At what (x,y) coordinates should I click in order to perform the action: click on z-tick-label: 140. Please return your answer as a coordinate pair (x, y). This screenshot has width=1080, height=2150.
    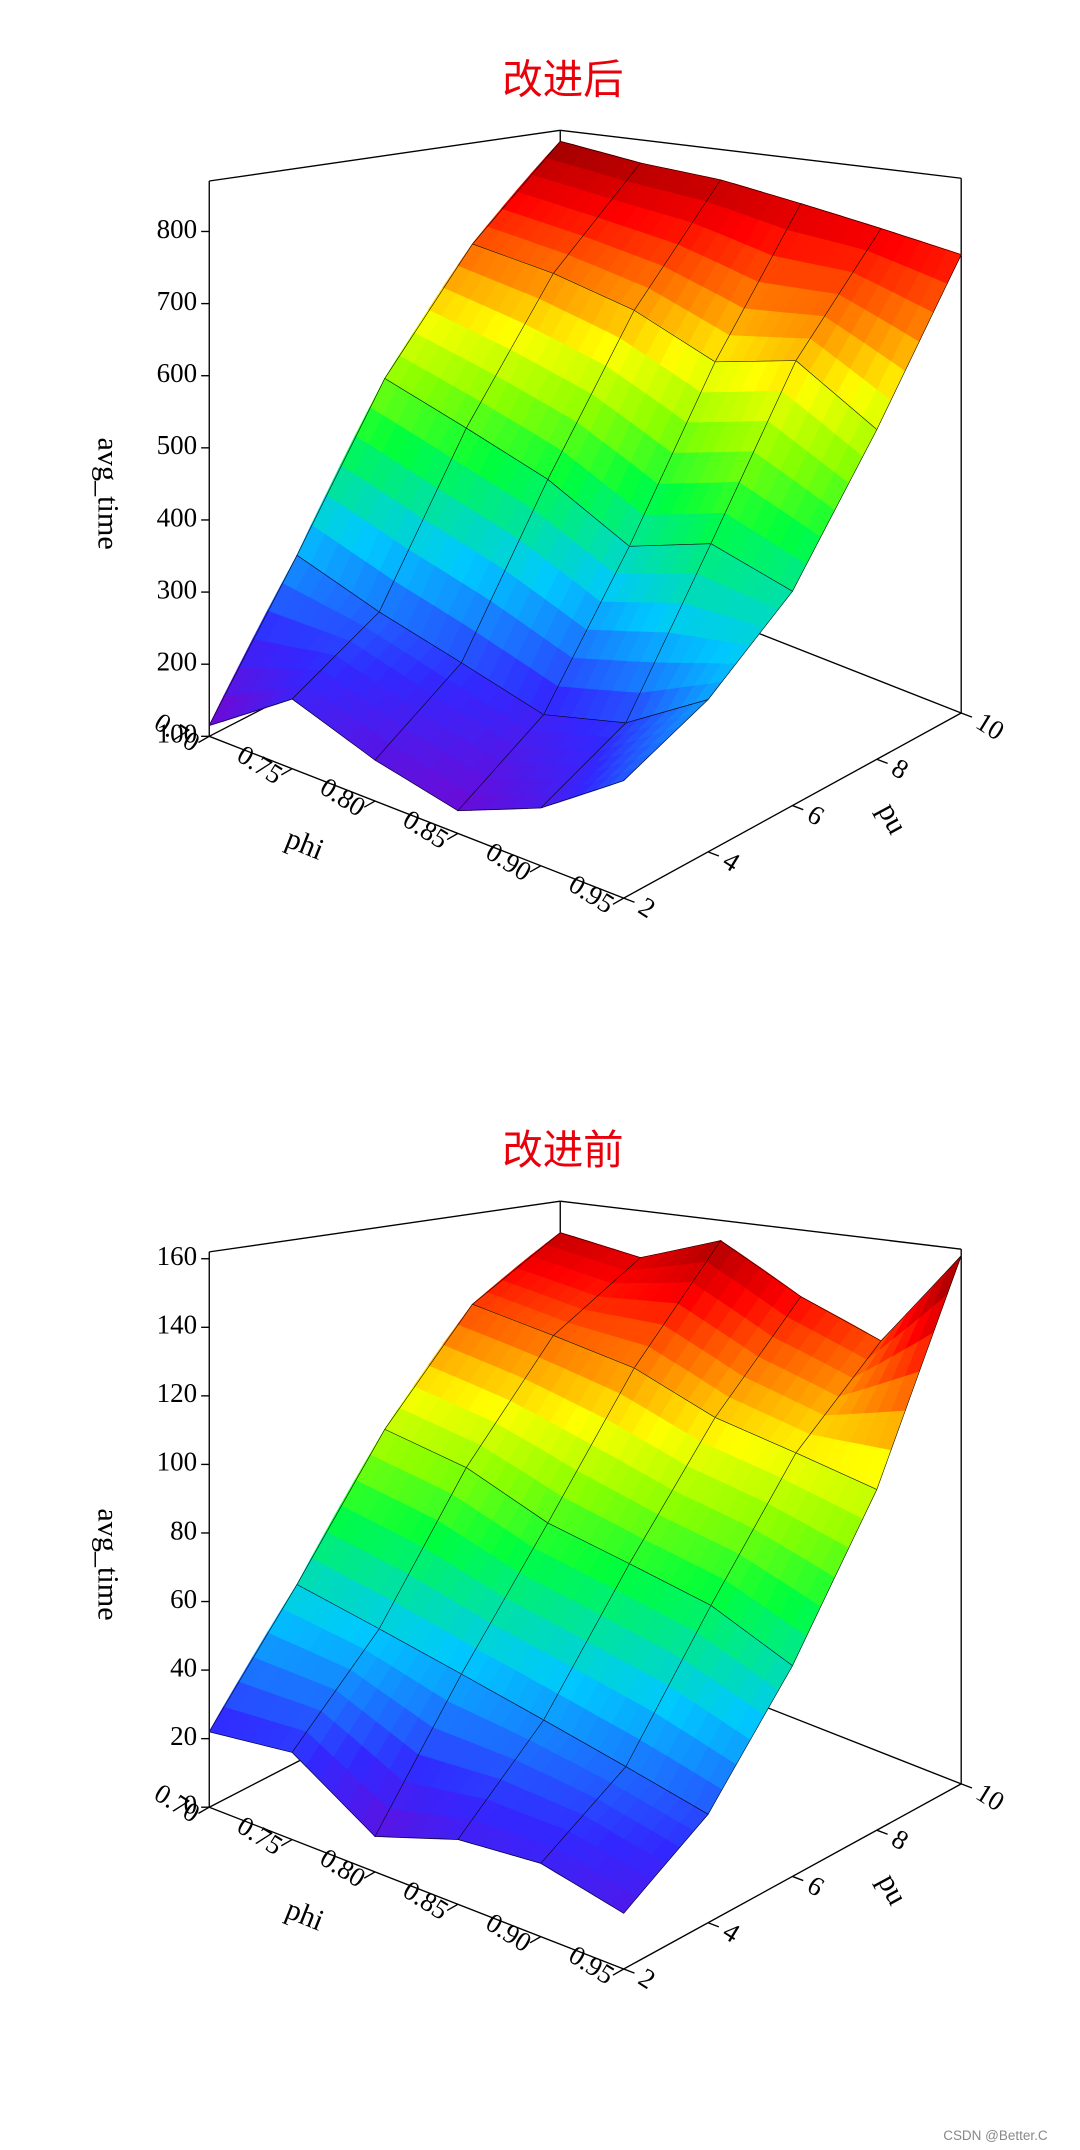
    Looking at the image, I should click on (177, 1324).